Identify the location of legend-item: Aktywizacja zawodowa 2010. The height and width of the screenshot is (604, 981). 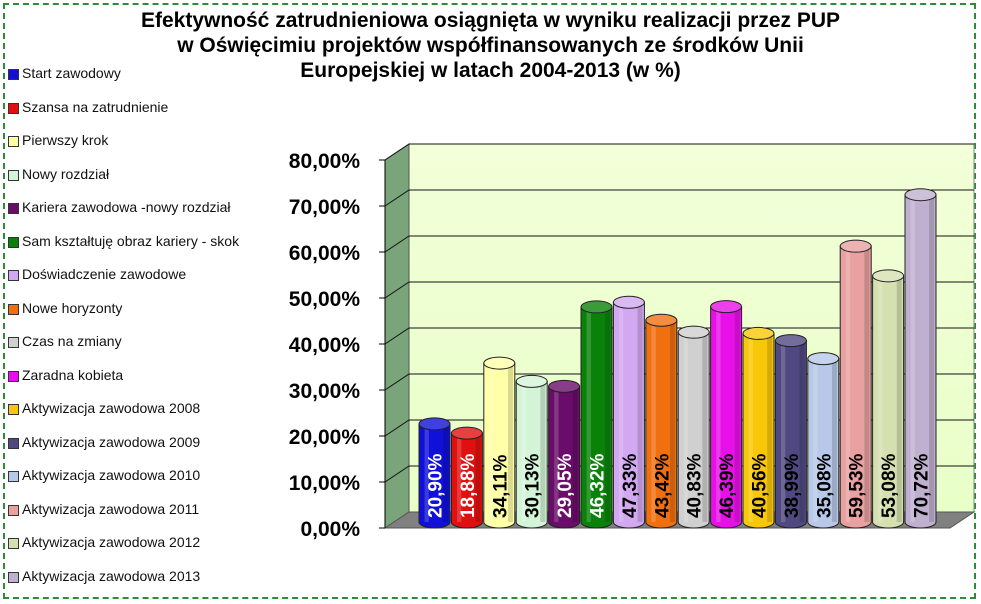
(130, 475).